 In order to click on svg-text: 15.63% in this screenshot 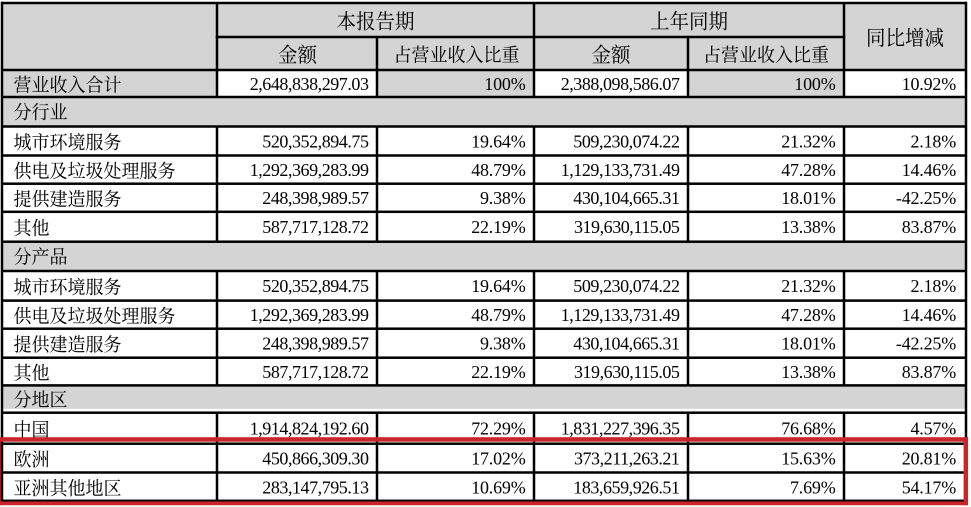, I will do `click(808, 459)`.